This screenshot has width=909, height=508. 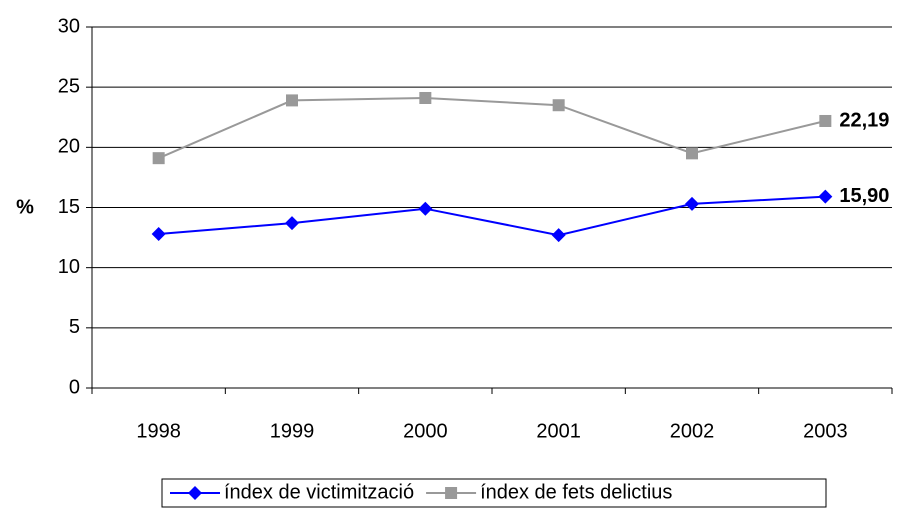 I want to click on legend-box, so click(x=494, y=493).